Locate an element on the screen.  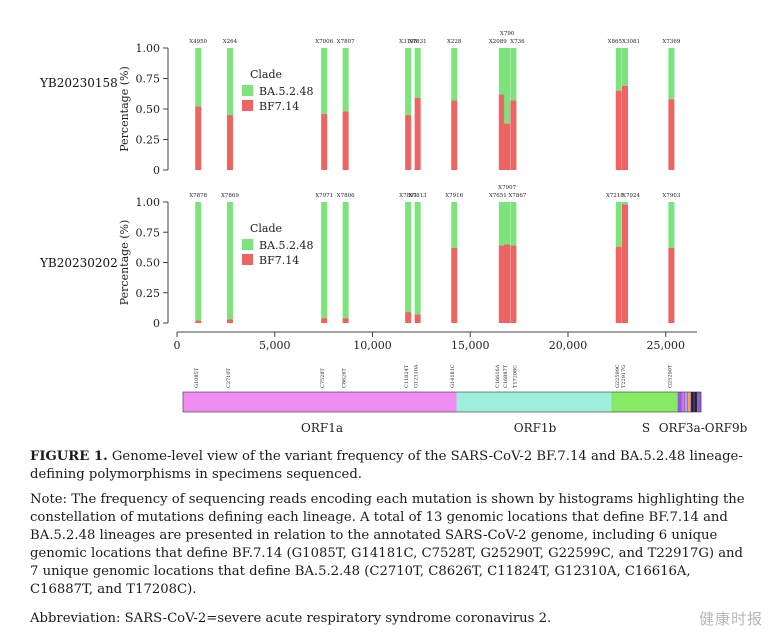
x-tick-label: 20,000 is located at coordinates (568, 345).